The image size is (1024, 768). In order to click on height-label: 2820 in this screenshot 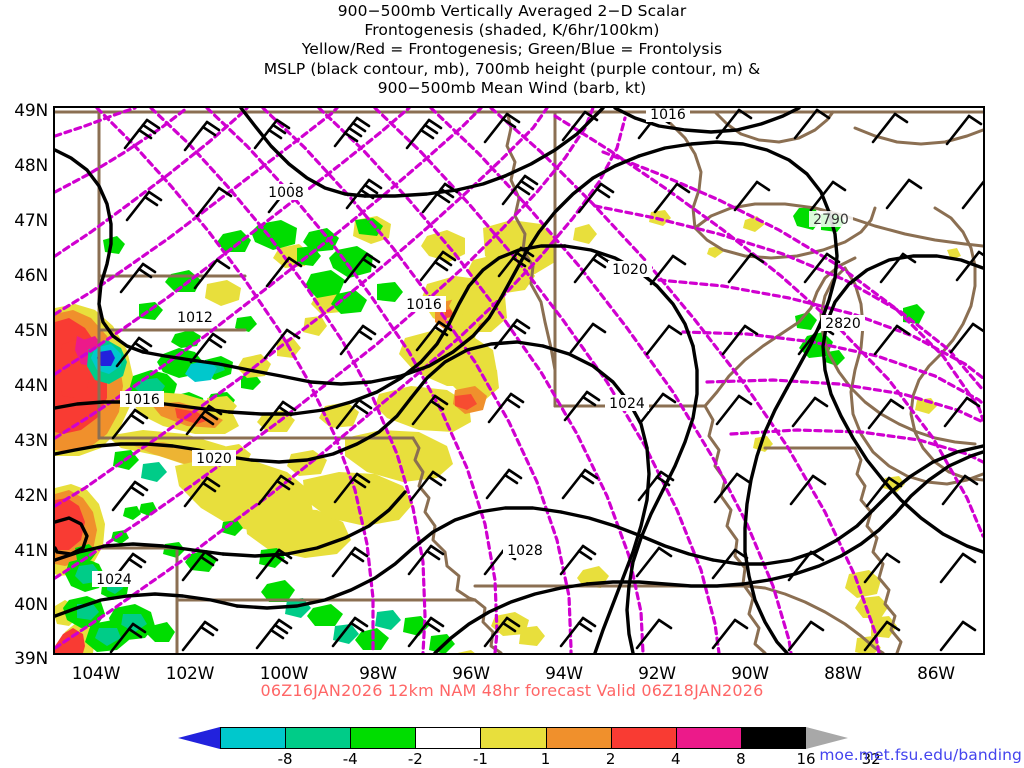, I will do `click(843, 323)`.